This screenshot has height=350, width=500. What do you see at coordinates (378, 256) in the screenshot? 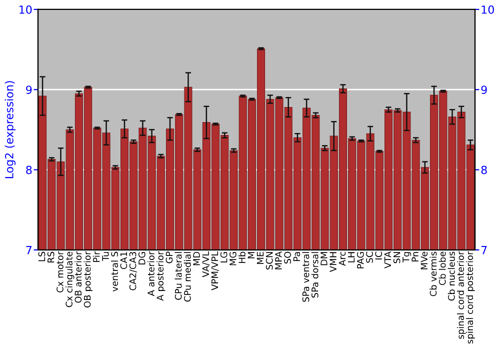
I see `x-tick-label: IC` at bounding box center [378, 256].